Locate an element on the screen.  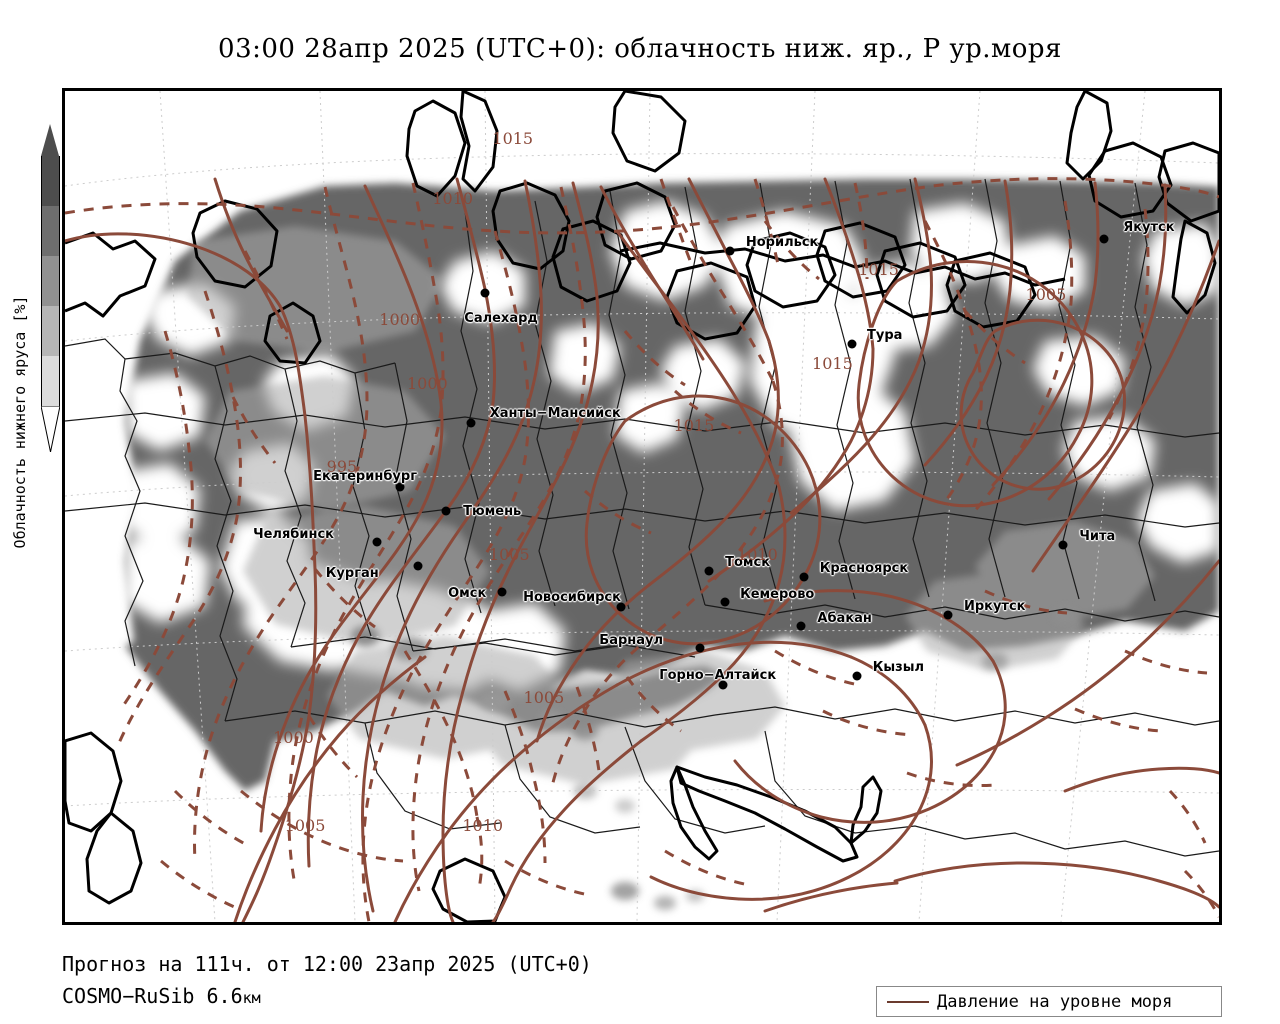
legend-label: Давление на уровне моря is located at coordinates (1055, 1001).